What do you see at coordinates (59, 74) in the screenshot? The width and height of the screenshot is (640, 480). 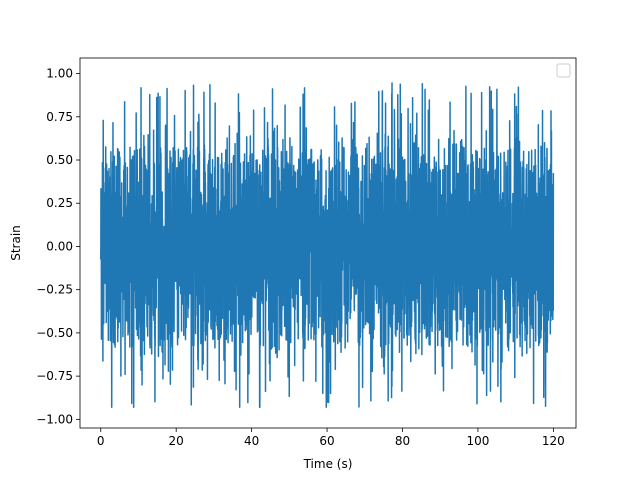 I see `y-tick-label: 1.00` at bounding box center [59, 74].